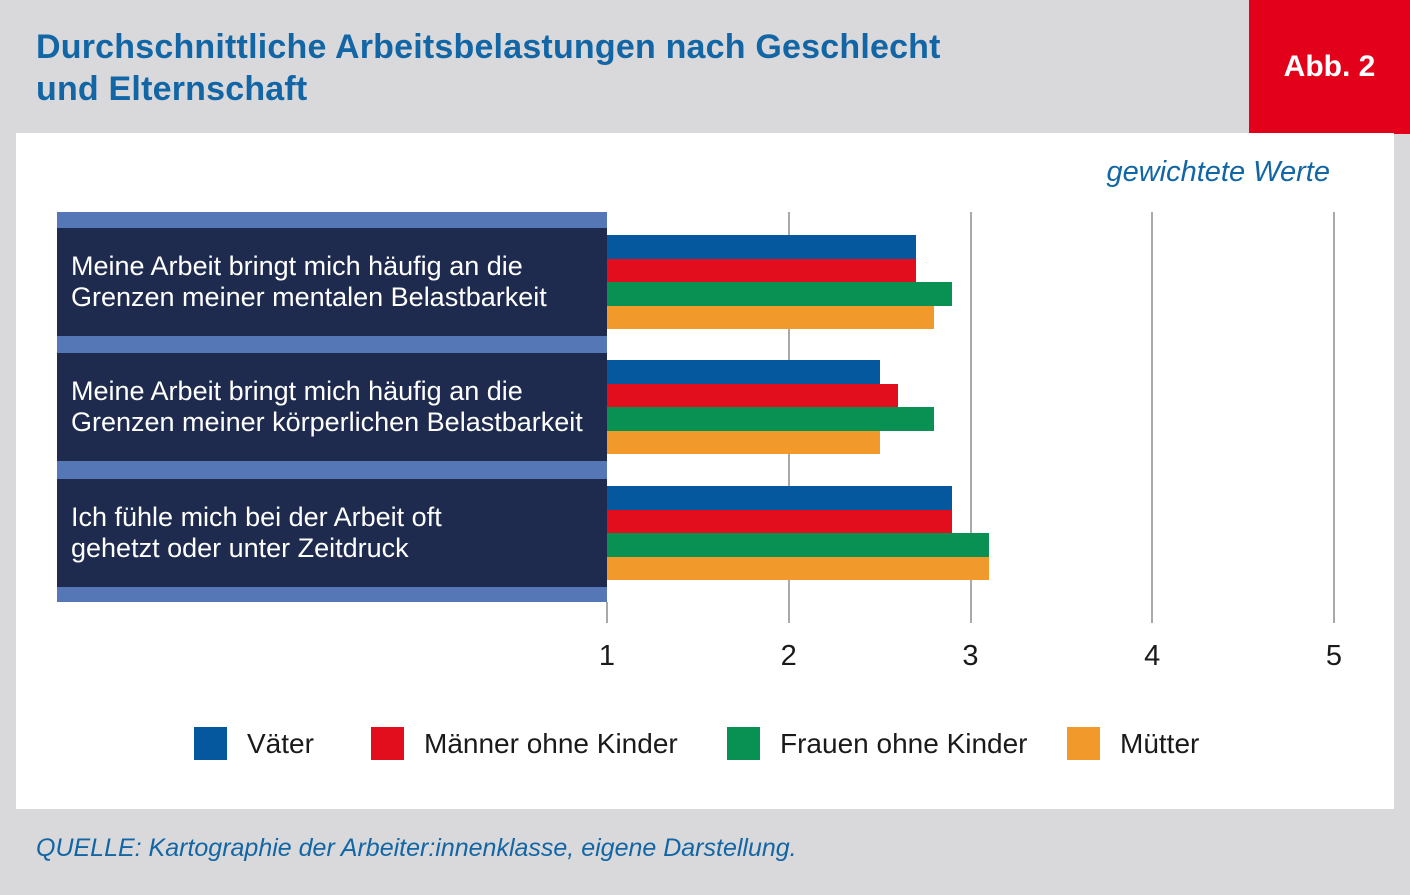 The image size is (1410, 895). What do you see at coordinates (607, 612) in the screenshot?
I see `gridline-x1` at bounding box center [607, 612].